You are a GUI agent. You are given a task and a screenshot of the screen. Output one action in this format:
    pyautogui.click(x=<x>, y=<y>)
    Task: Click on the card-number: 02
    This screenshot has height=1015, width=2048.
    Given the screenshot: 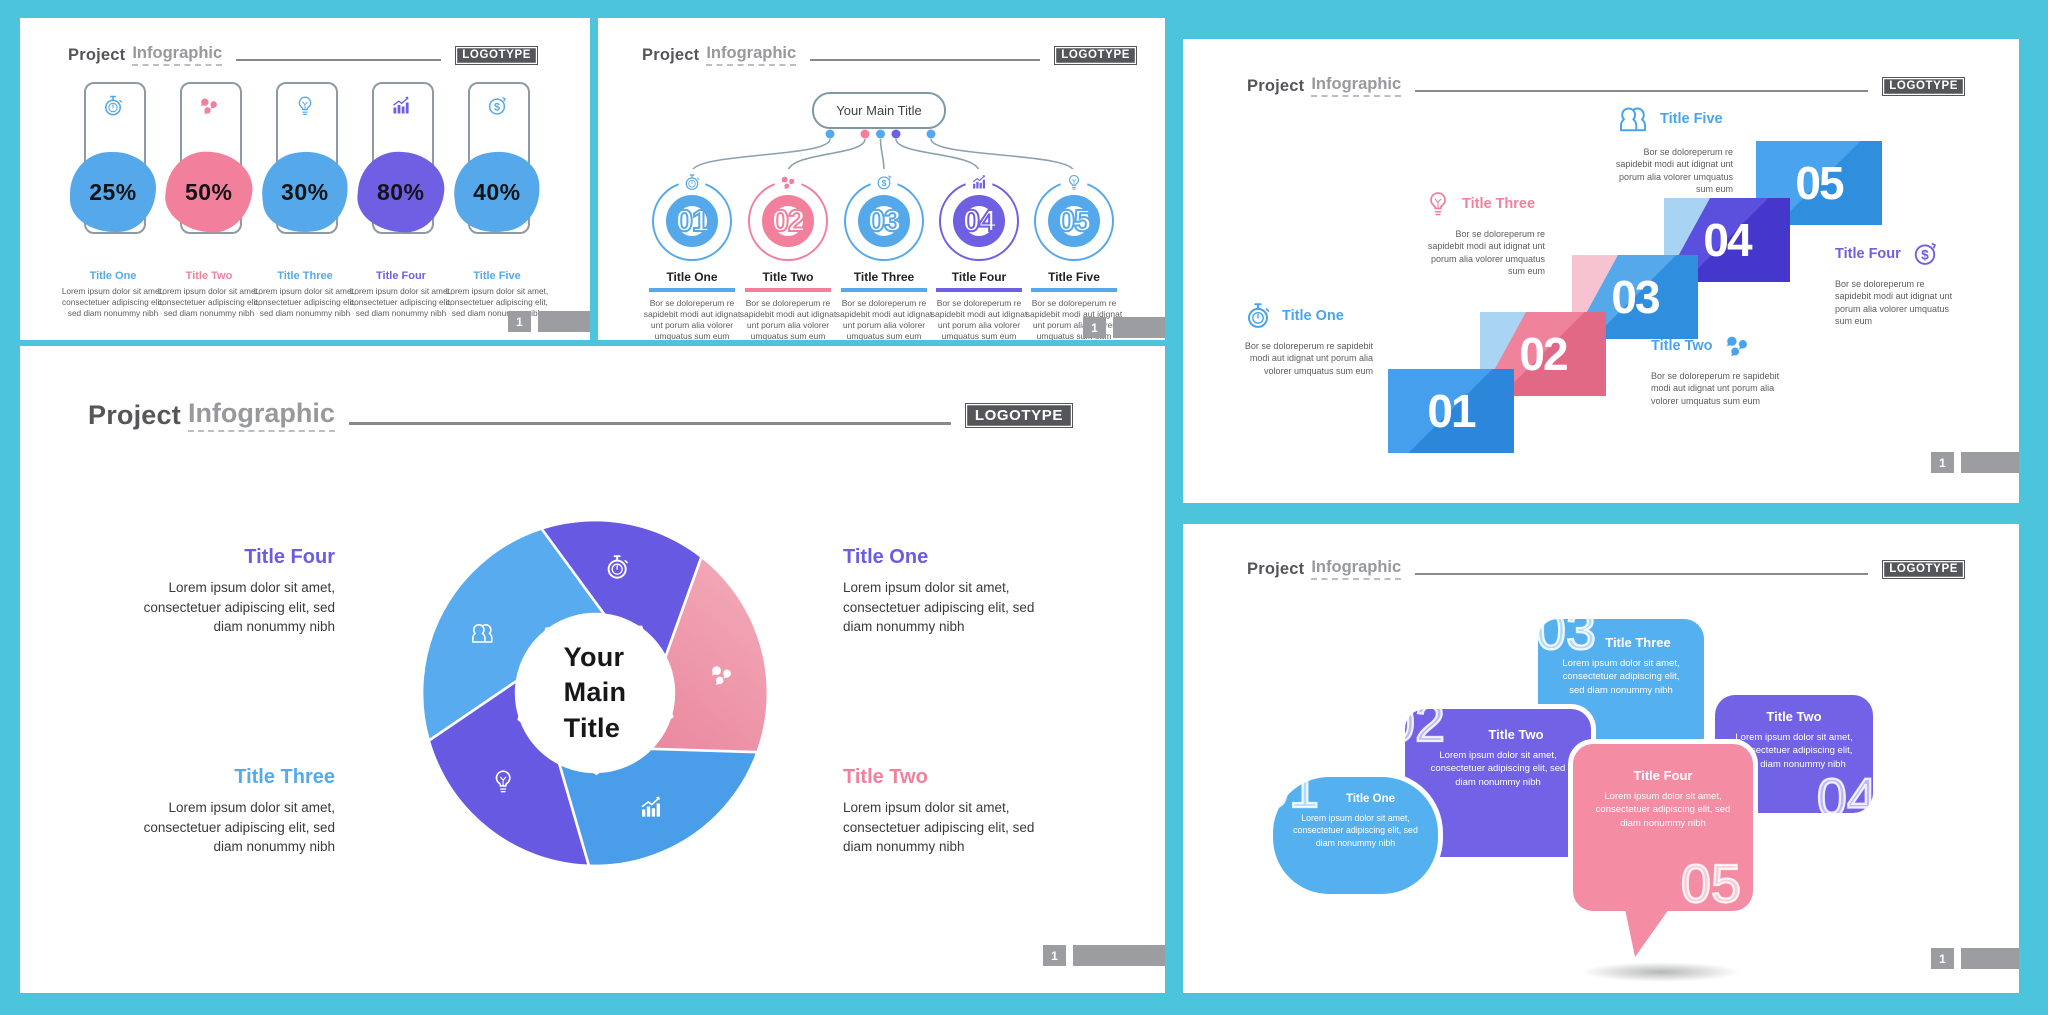 What is the action you would take?
    pyautogui.click(x=1415, y=723)
    